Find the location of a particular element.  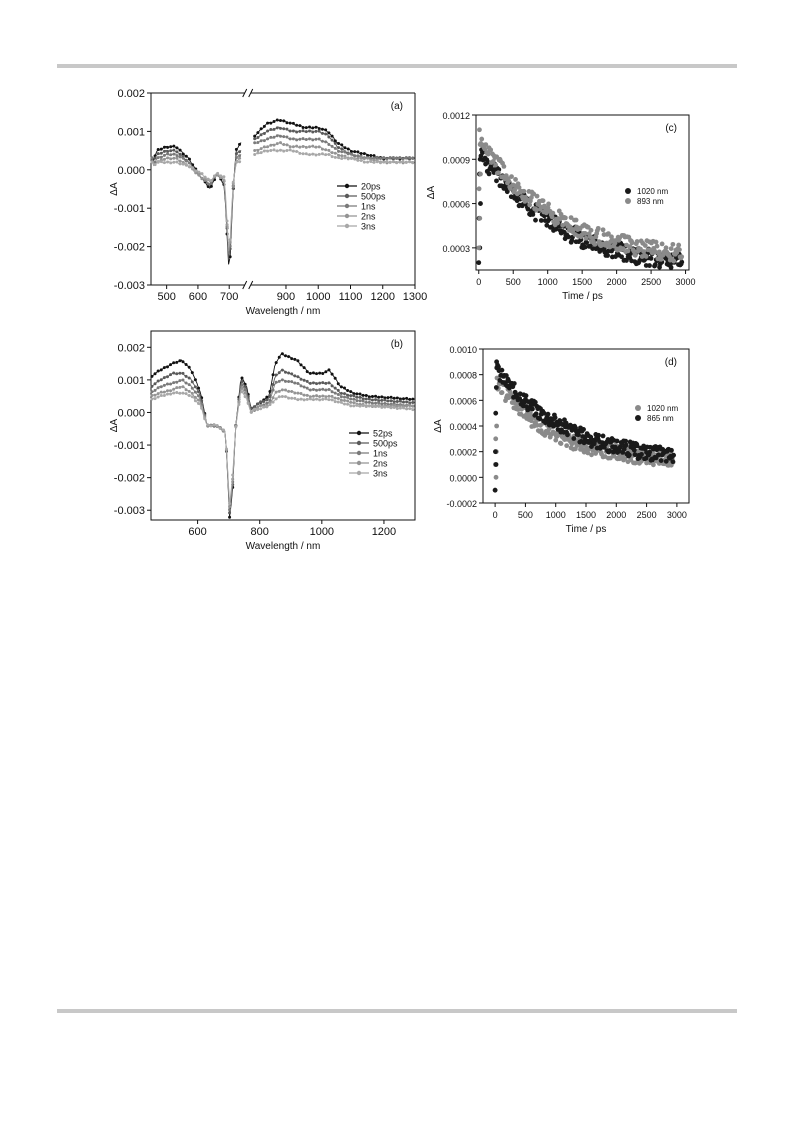

axis-break-top is located at coordinates (248, 93).